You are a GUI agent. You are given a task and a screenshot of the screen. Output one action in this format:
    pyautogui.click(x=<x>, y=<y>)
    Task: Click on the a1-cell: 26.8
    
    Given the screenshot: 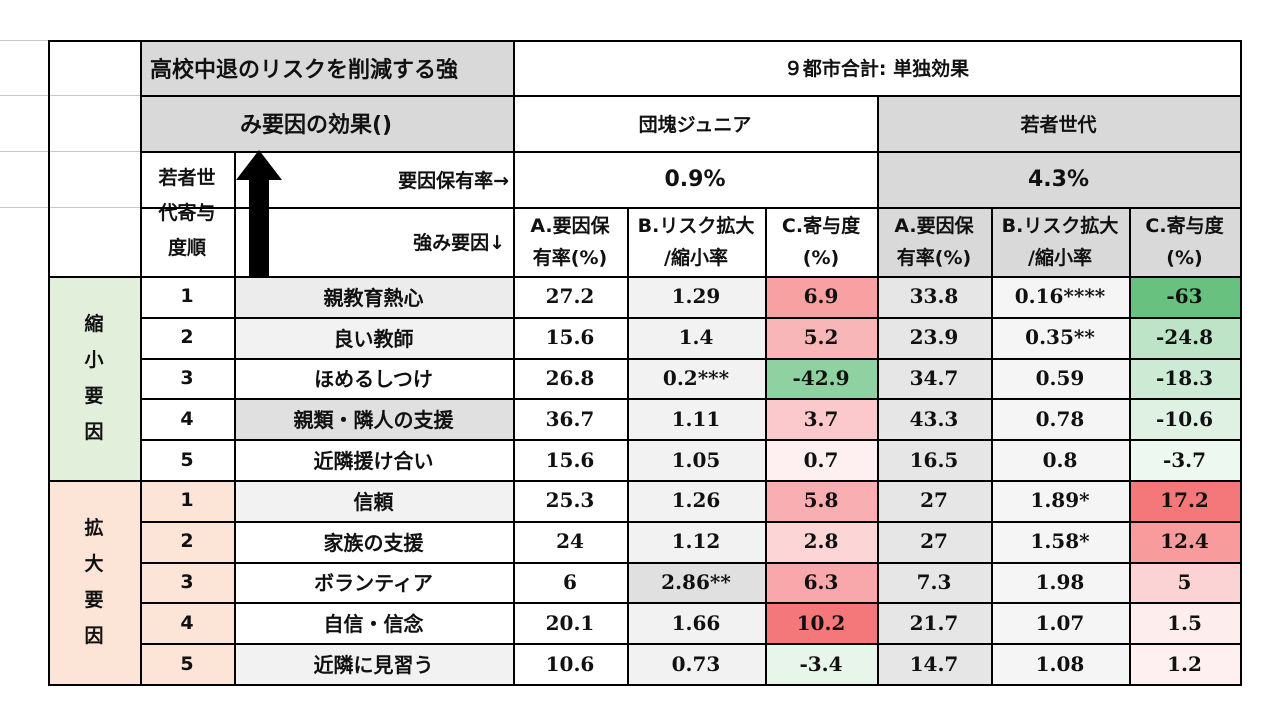 What is the action you would take?
    pyautogui.click(x=570, y=377)
    